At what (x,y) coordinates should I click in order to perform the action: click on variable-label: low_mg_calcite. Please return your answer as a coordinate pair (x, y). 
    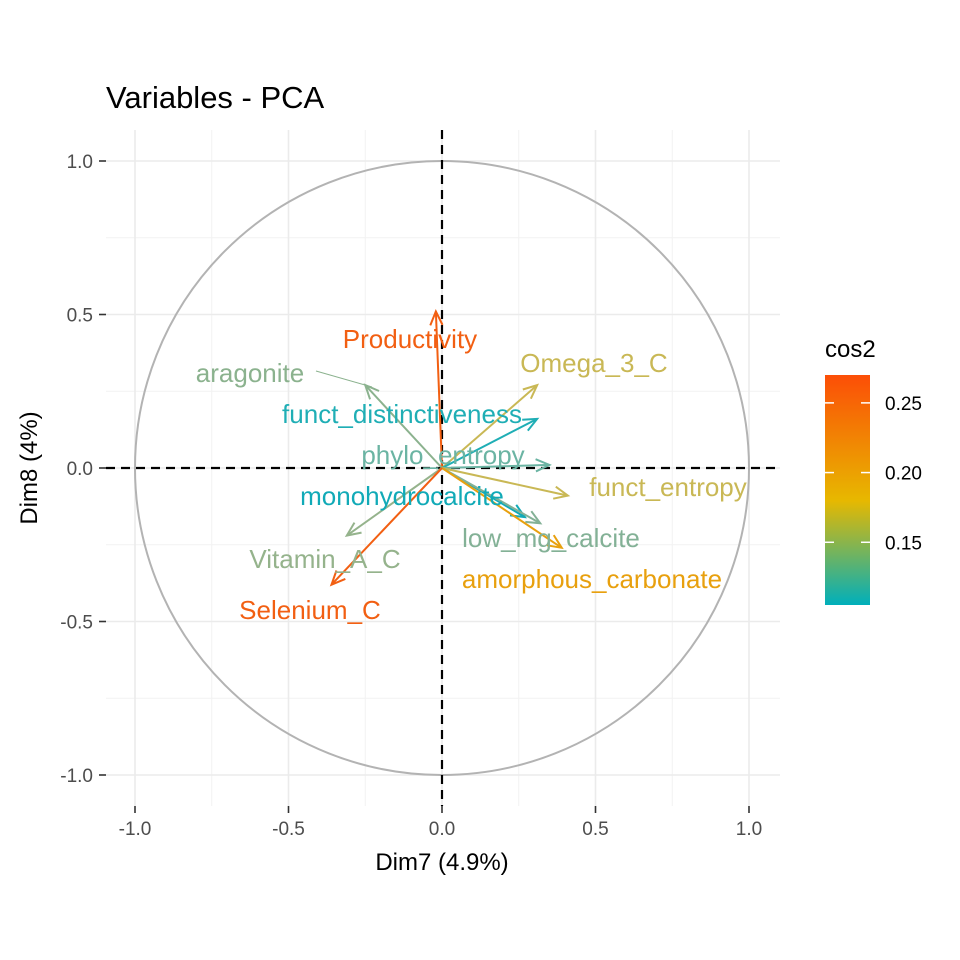
    Looking at the image, I should click on (551, 538).